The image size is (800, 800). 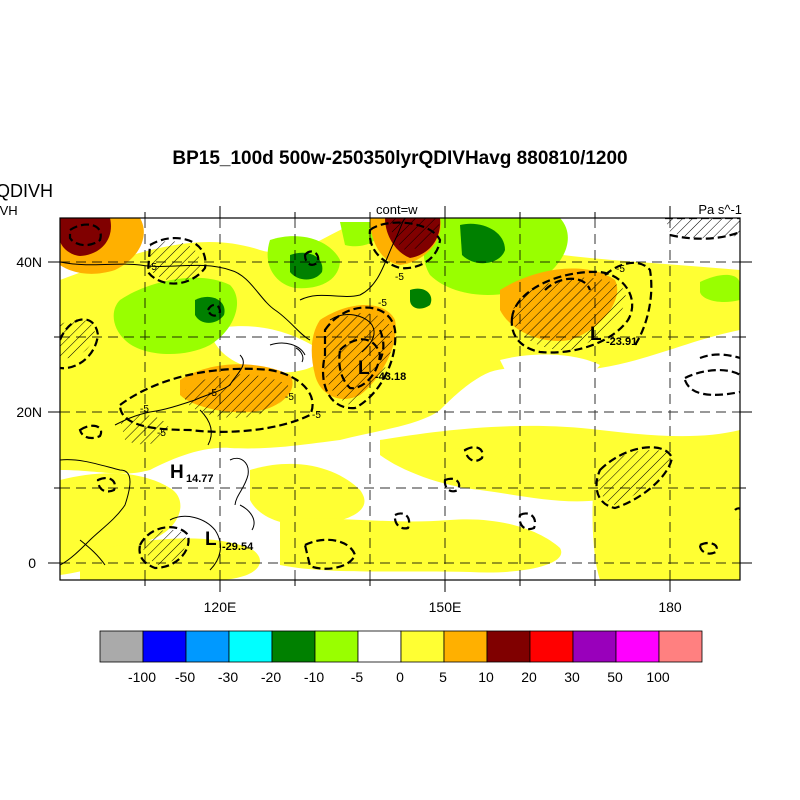 What do you see at coordinates (615, 677) in the screenshot?
I see `colorbar-label: 50` at bounding box center [615, 677].